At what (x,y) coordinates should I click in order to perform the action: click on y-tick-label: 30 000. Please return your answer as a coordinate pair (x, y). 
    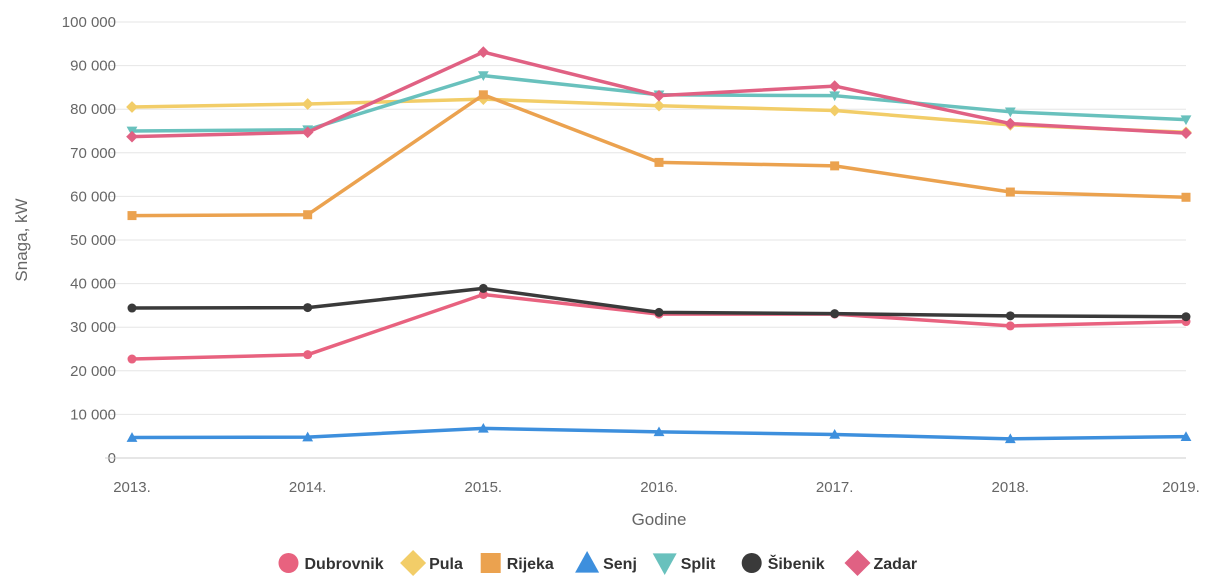
    Looking at the image, I should click on (93, 327).